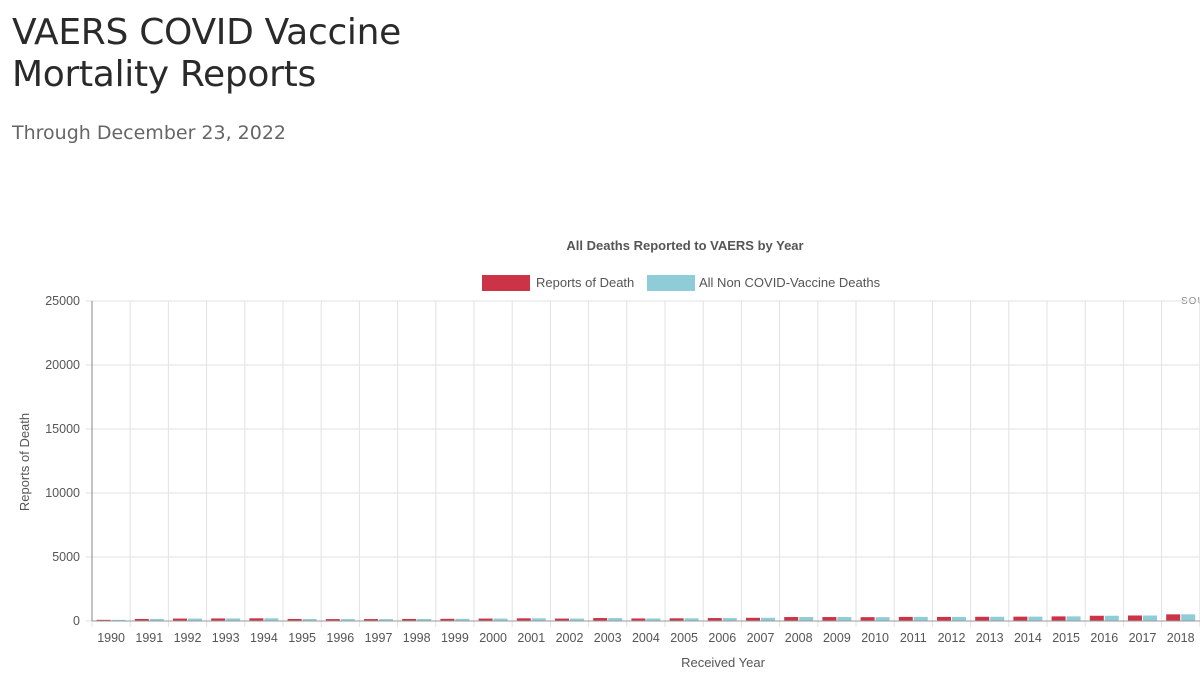 The height and width of the screenshot is (675, 1200). I want to click on x-tick-label: 2011, so click(913, 638).